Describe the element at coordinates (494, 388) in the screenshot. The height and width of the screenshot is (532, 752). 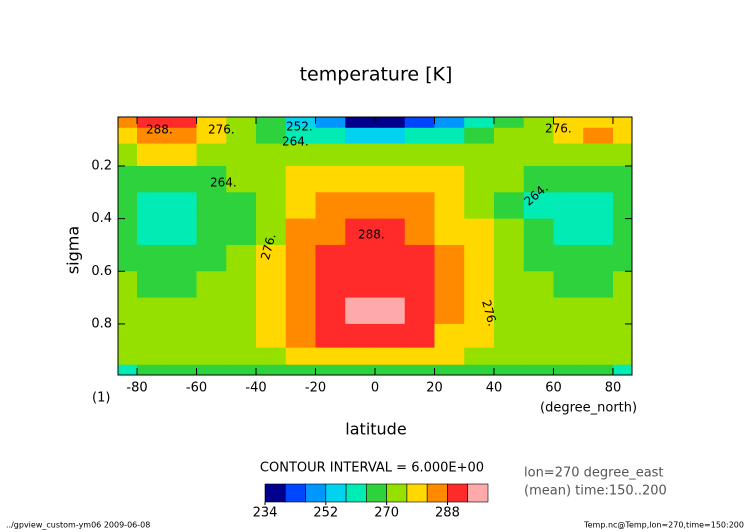
I see `x-tick-label: 40` at that location.